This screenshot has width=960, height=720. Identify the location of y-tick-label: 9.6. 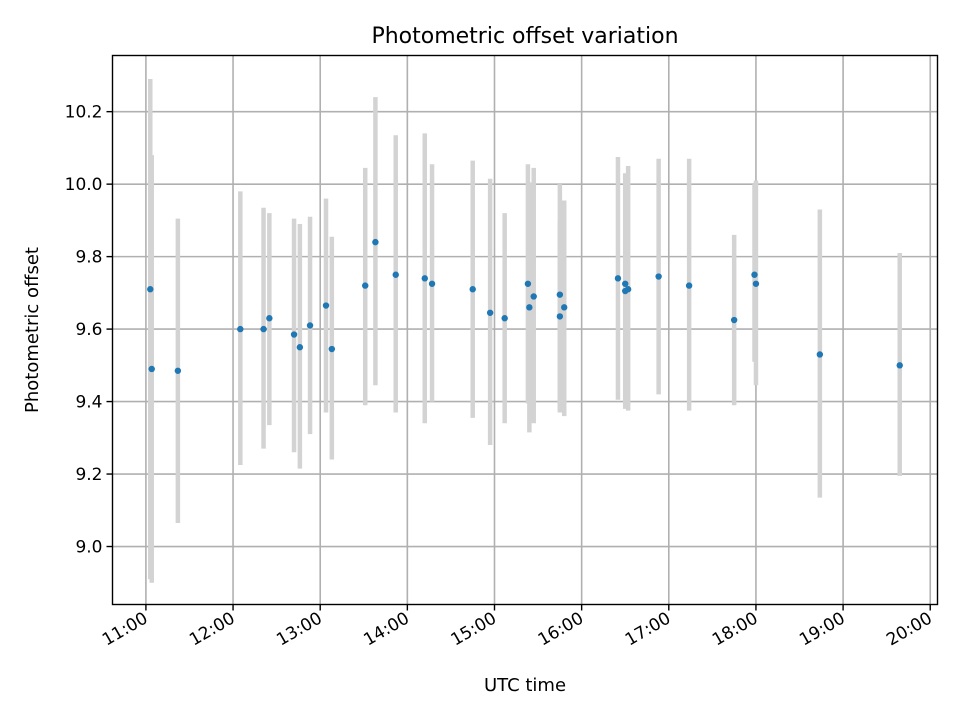
(88, 330).